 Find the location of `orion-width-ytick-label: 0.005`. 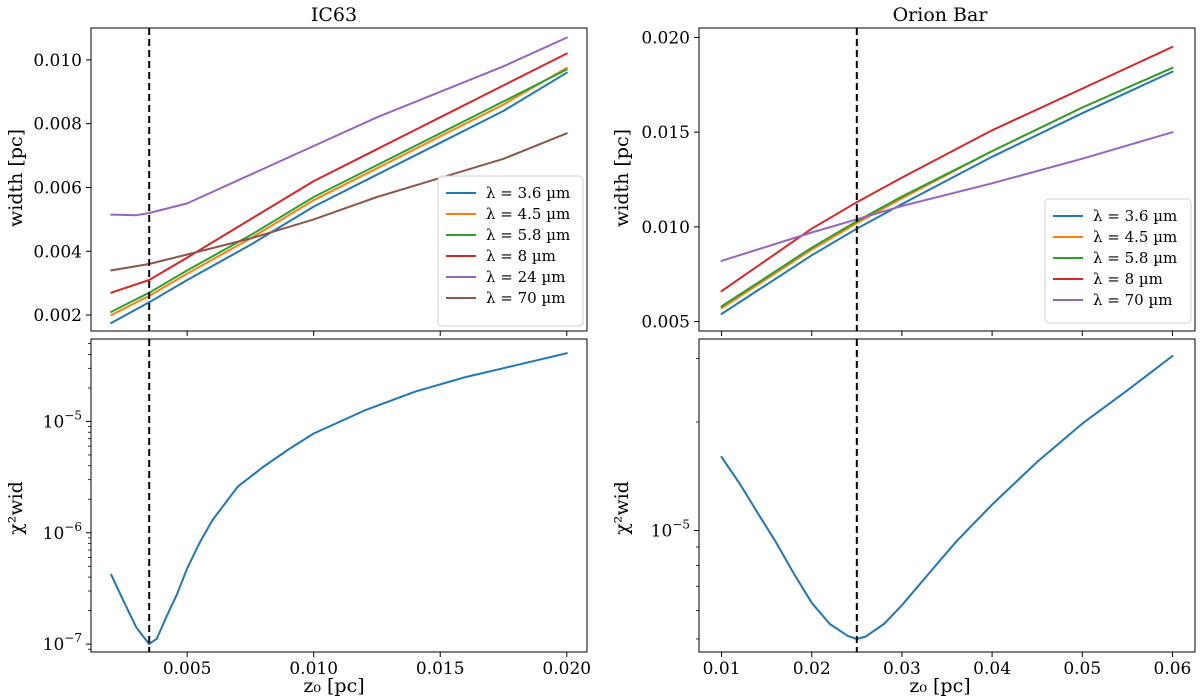

orion-width-ytick-label: 0.005 is located at coordinates (665, 323).